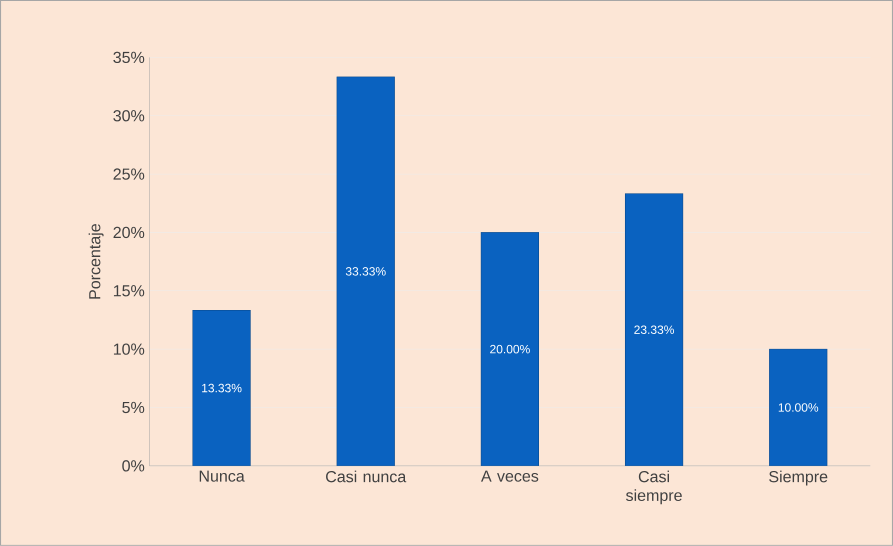 This screenshot has width=893, height=546. I want to click on x-tick-label: Siempre, so click(798, 478).